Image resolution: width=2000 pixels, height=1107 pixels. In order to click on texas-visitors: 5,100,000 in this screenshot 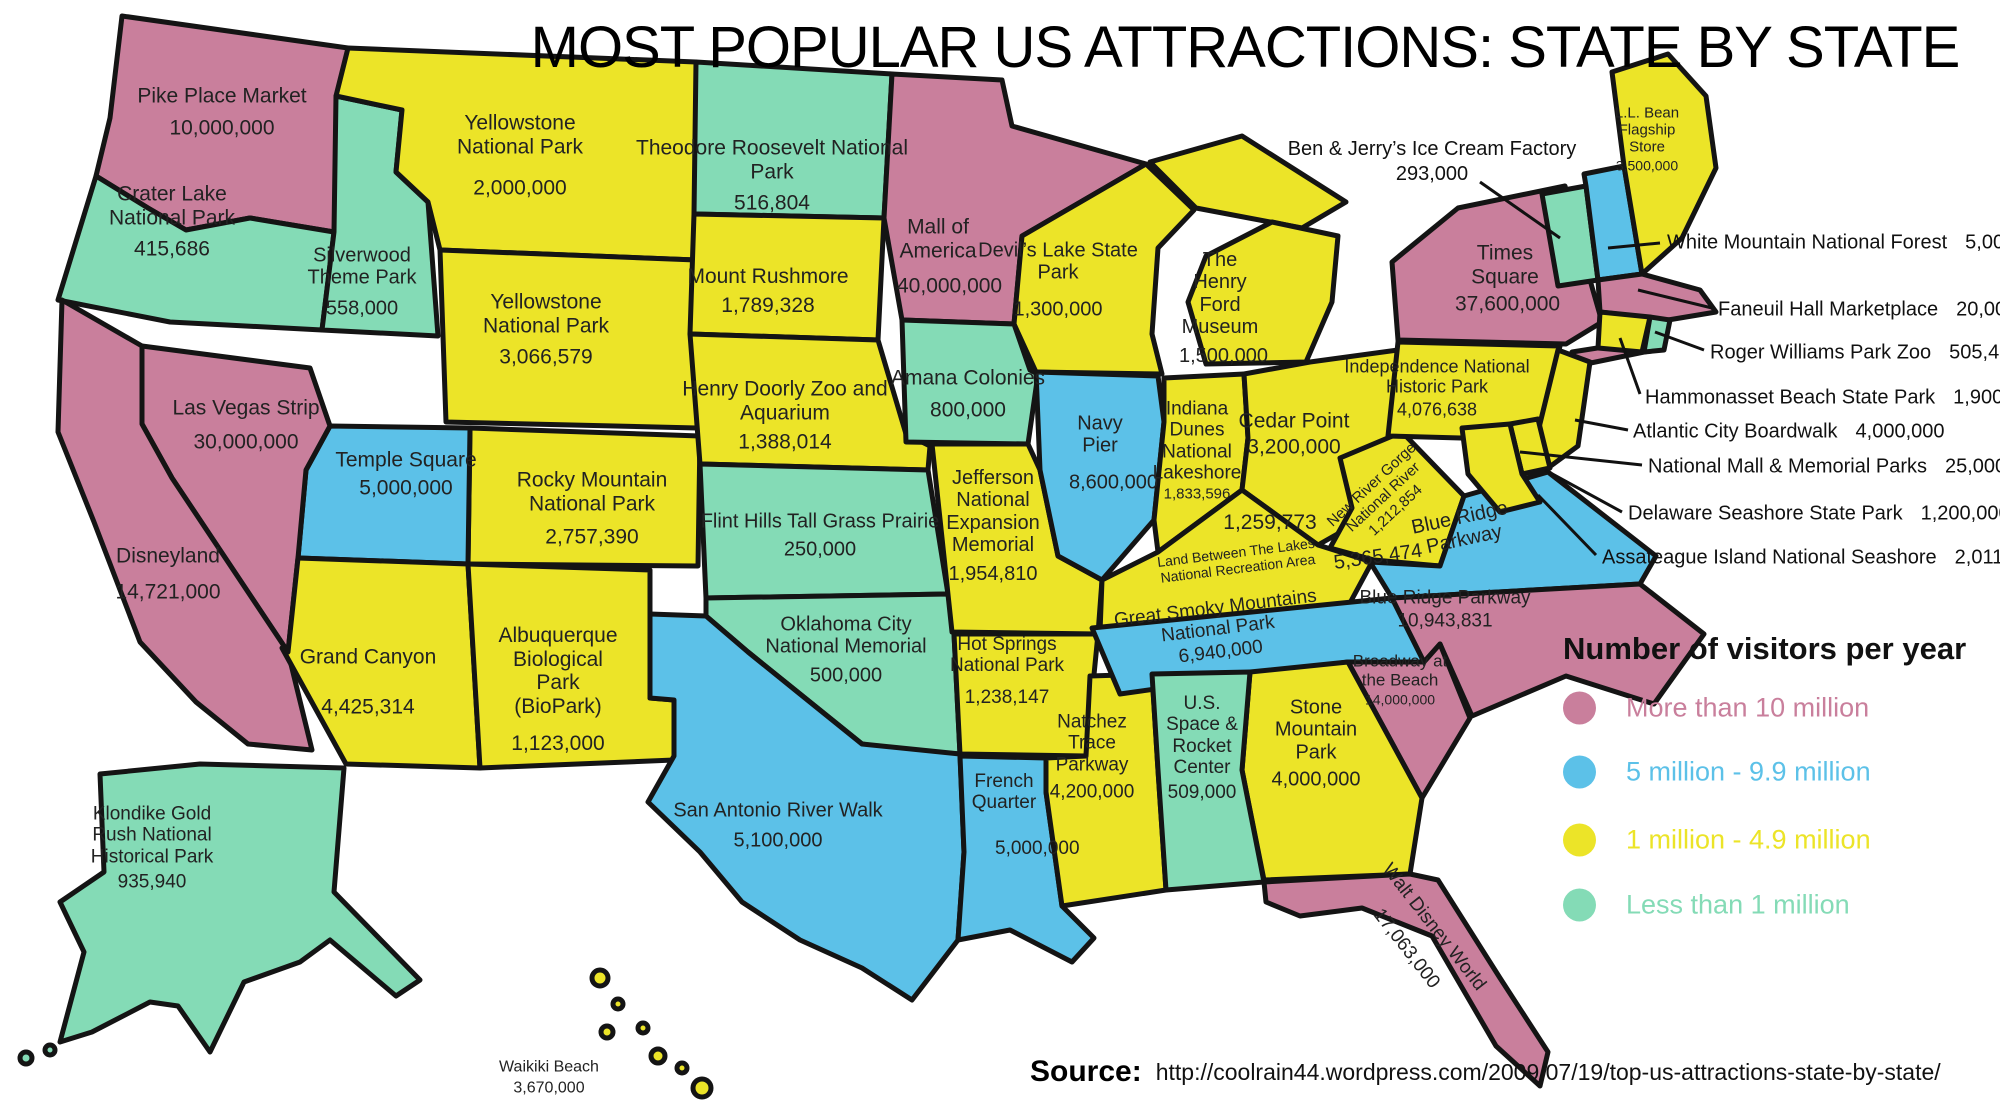, I will do `click(778, 841)`.